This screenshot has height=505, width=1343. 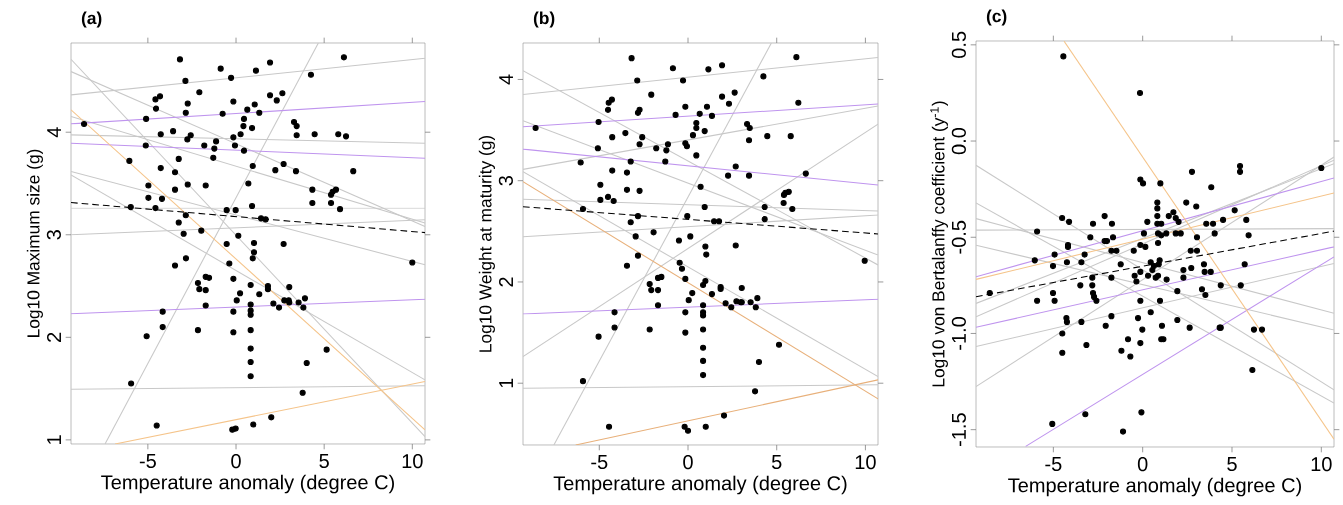 I want to click on chart-title: (b), so click(x=544, y=19).